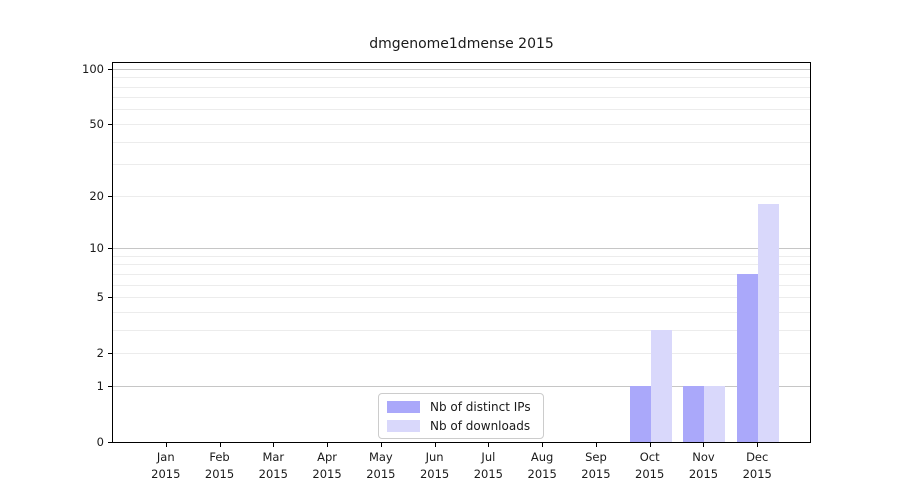  Describe the element at coordinates (542, 466) in the screenshot. I see `x-axis-tick-label: Aug 2015` at that location.